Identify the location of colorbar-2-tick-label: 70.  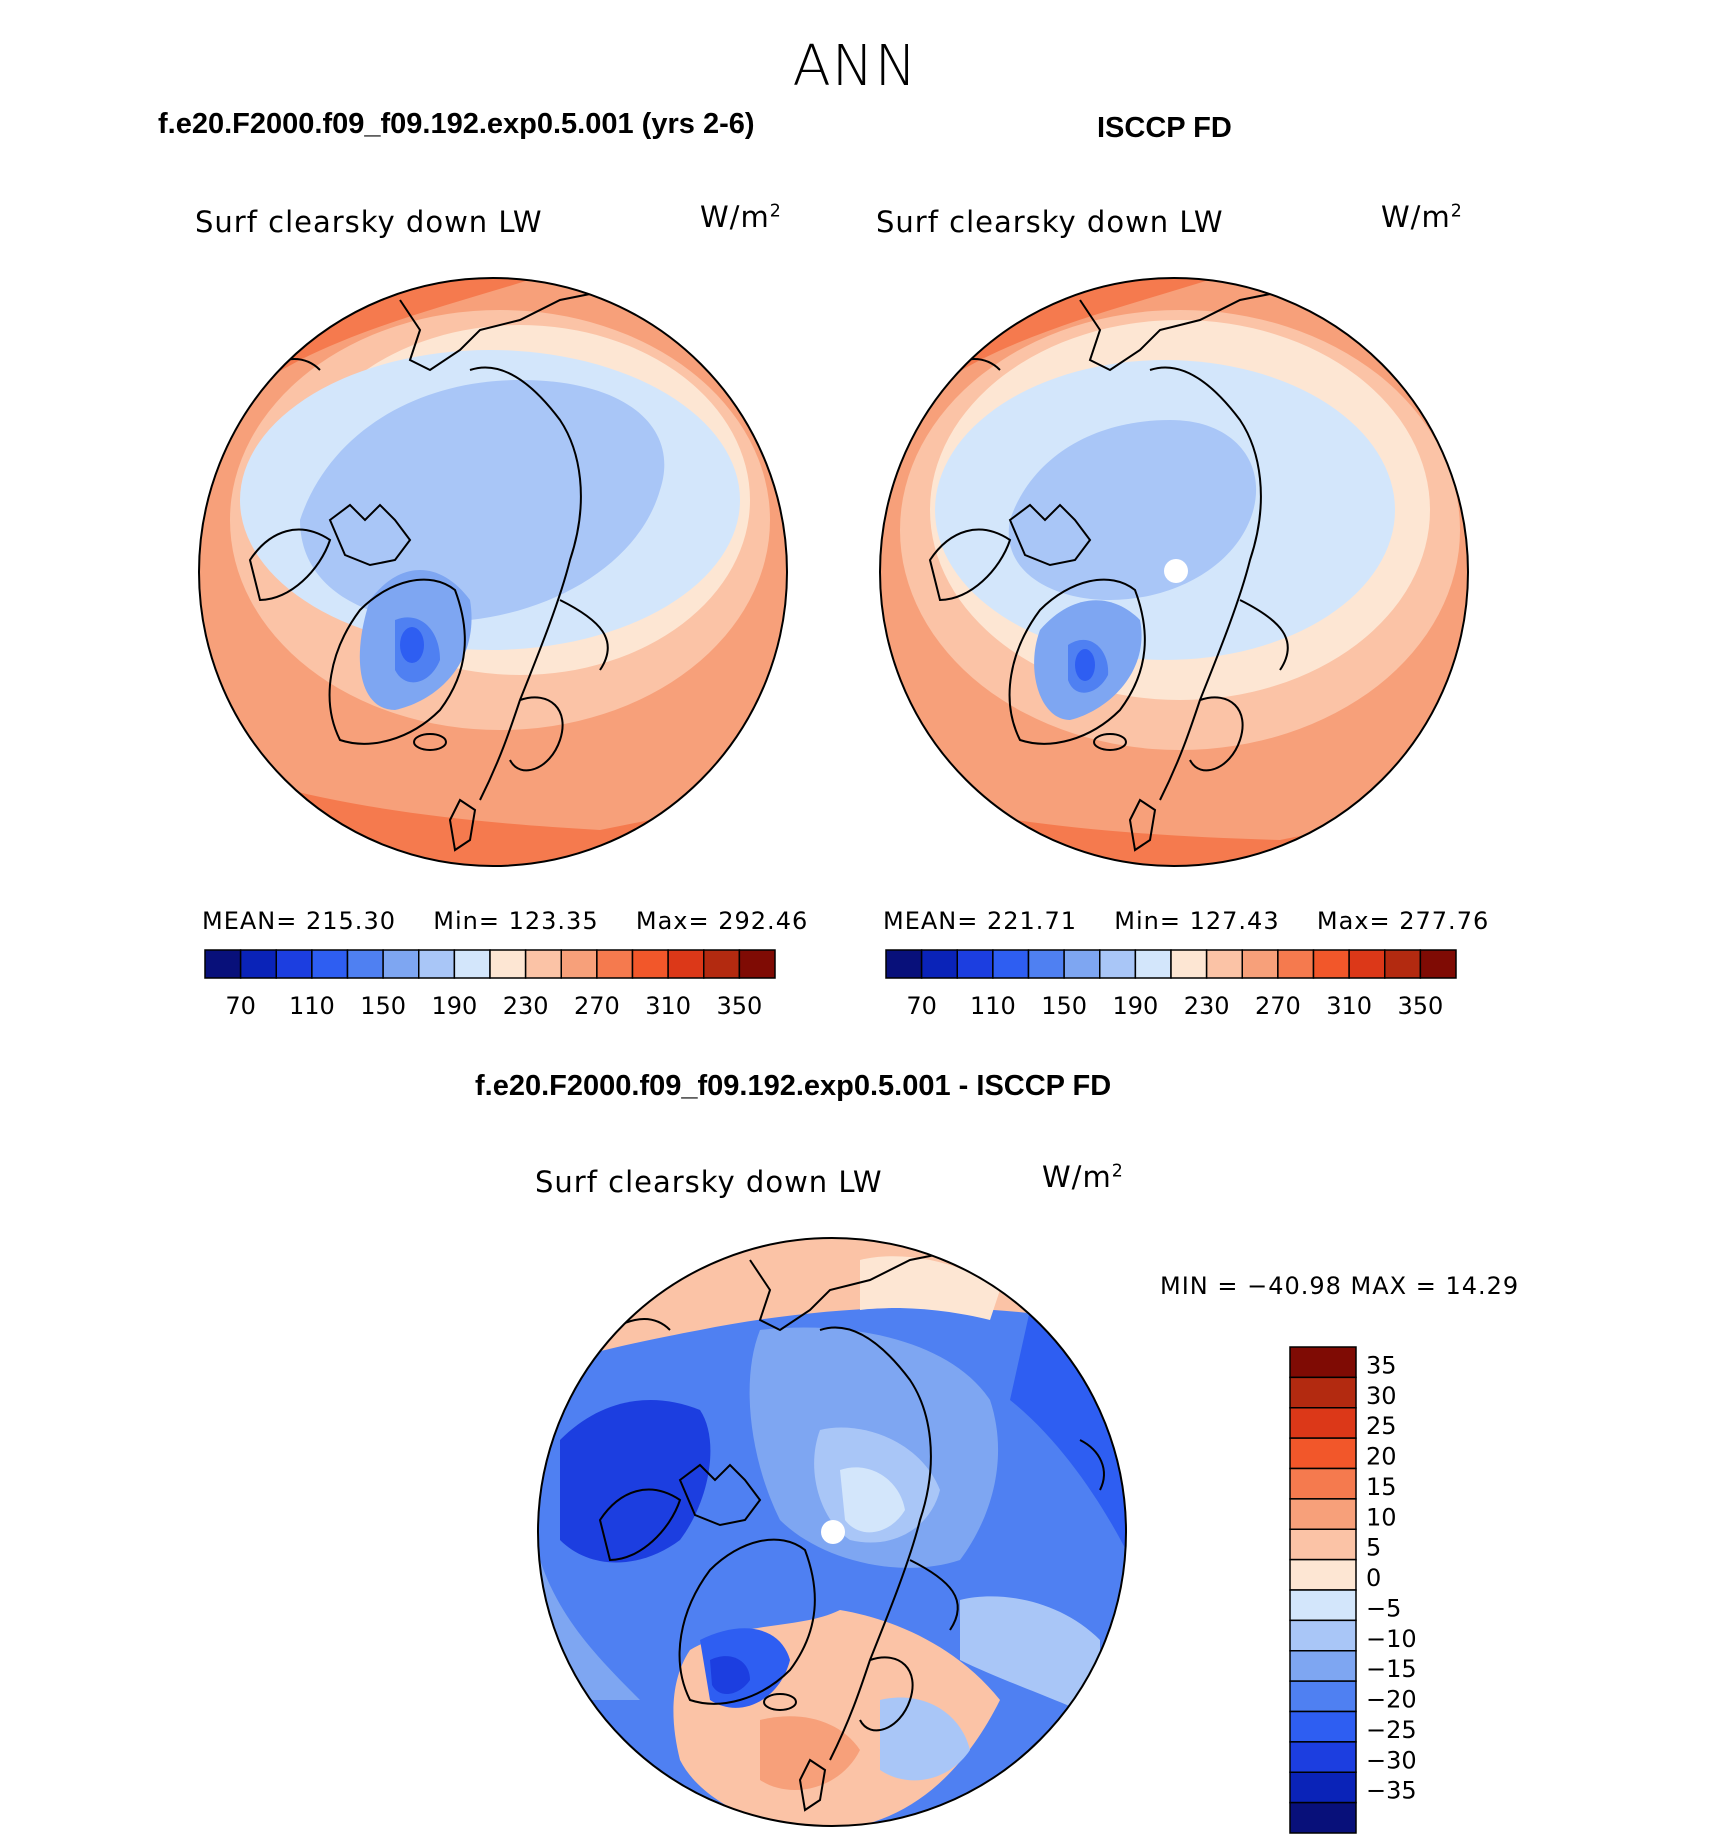
(921, 1006).